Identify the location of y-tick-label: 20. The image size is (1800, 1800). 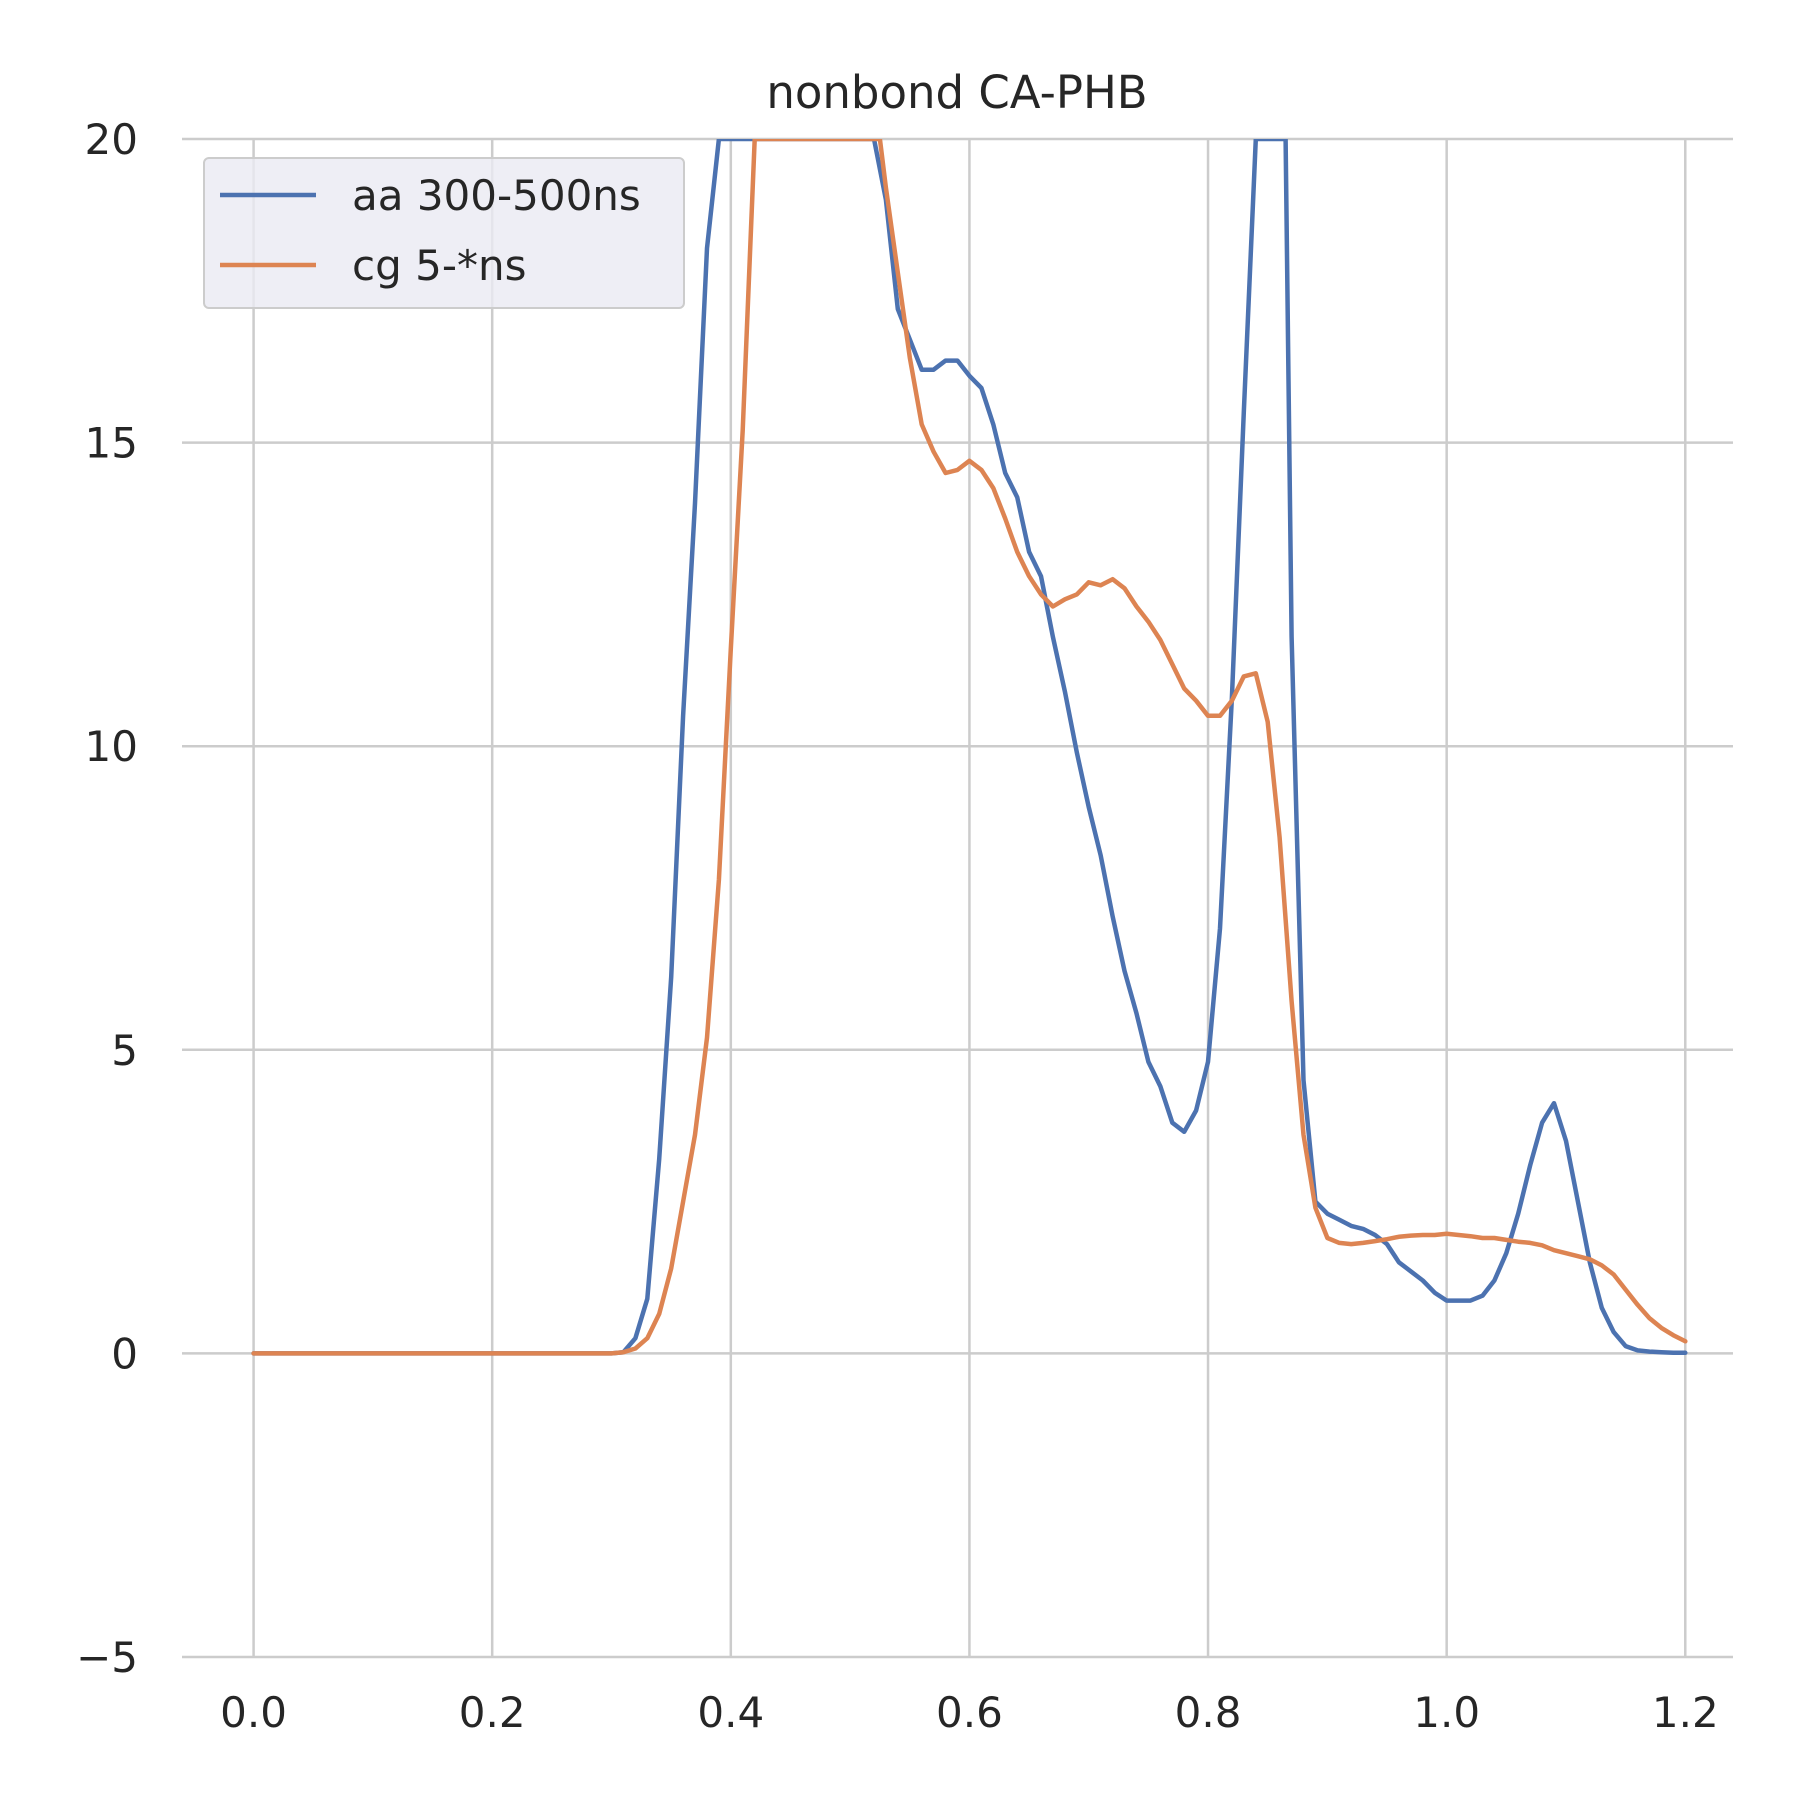
(111, 139).